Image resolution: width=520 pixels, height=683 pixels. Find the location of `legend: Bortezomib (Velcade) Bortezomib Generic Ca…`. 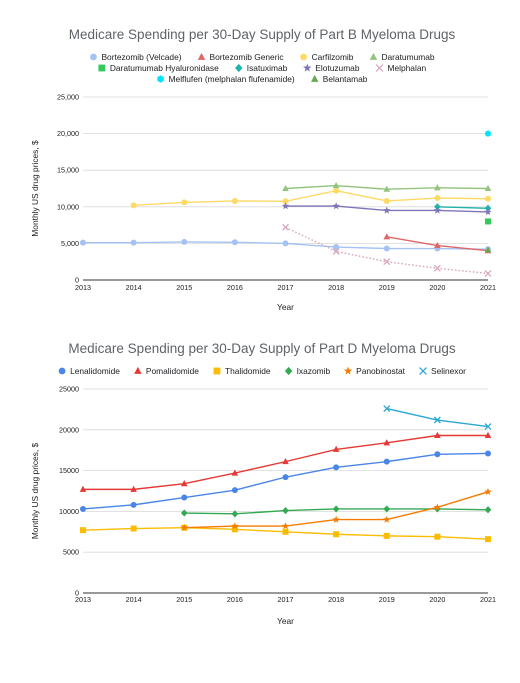

legend: Bortezomib (Velcade) Bortezomib Generic Ca… is located at coordinates (262, 68).